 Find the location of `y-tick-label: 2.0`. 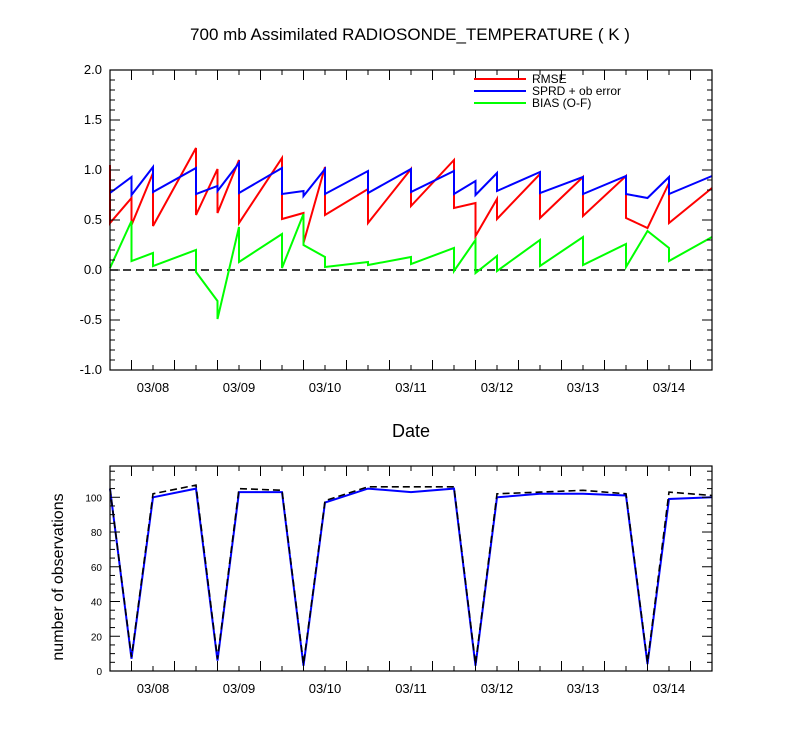

y-tick-label: 2.0 is located at coordinates (93, 69).